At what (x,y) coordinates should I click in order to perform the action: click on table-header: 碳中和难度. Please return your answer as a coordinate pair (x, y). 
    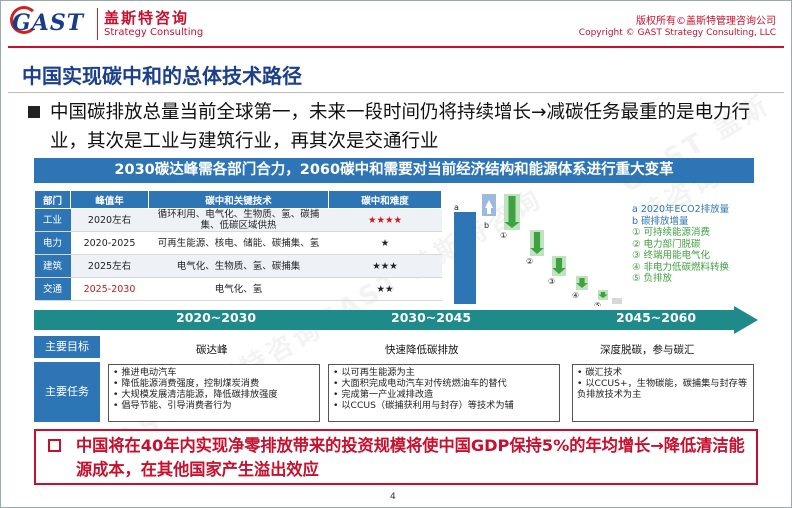
    Looking at the image, I should click on (385, 199).